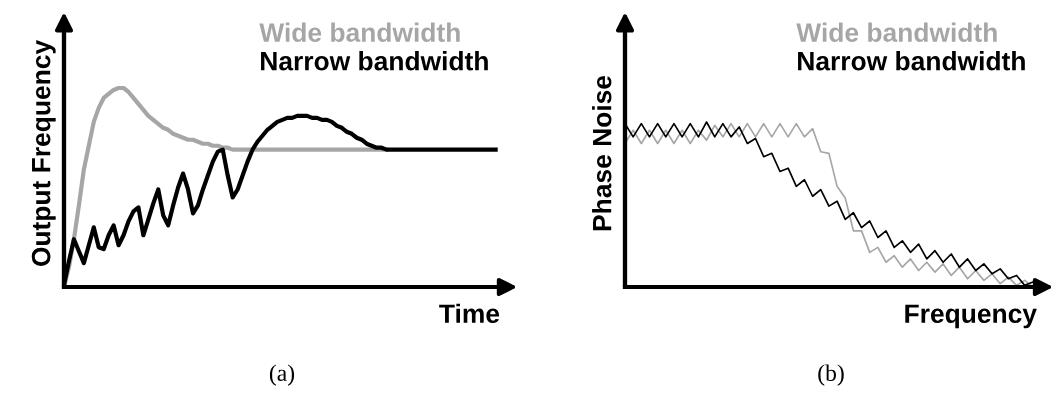 Image resolution: width=1064 pixels, height=401 pixels. Describe the element at coordinates (602, 153) in the screenshot. I see `y-axis-title: Phase Noise` at that location.